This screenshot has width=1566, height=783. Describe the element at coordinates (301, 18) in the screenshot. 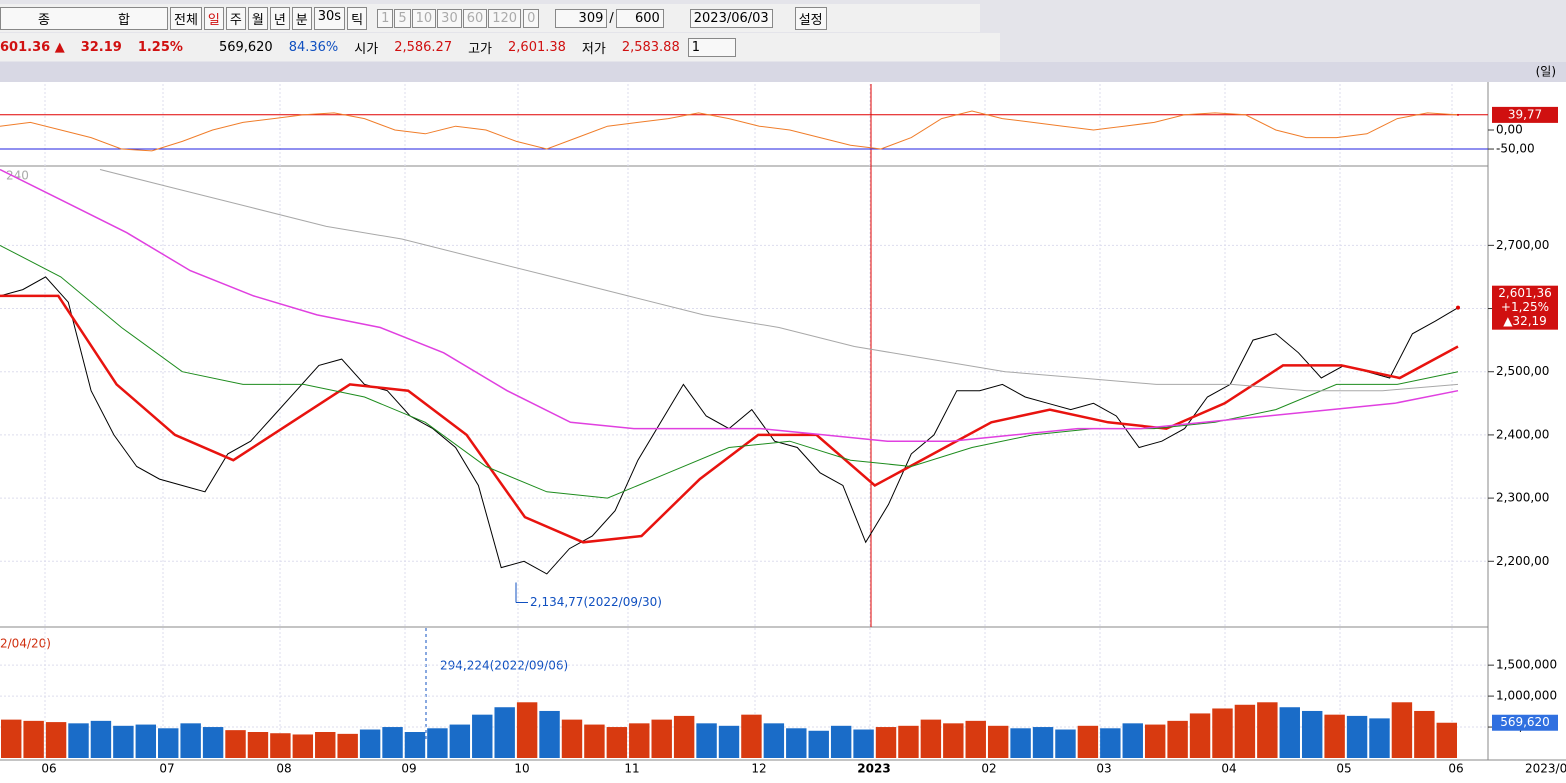

I see `button: 분` at that location.